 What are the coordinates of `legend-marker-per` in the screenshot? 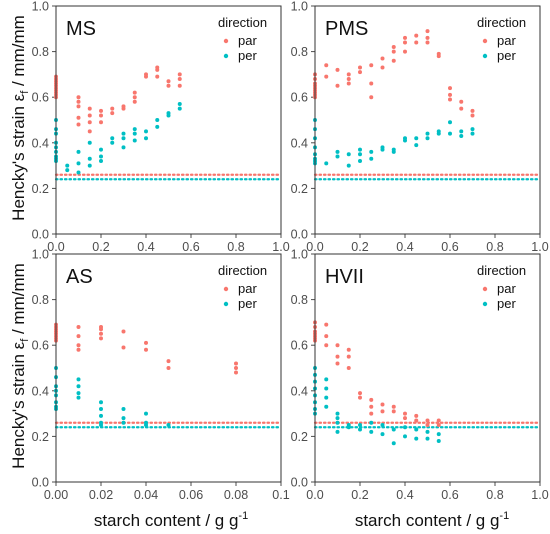 It's located at (226, 56).